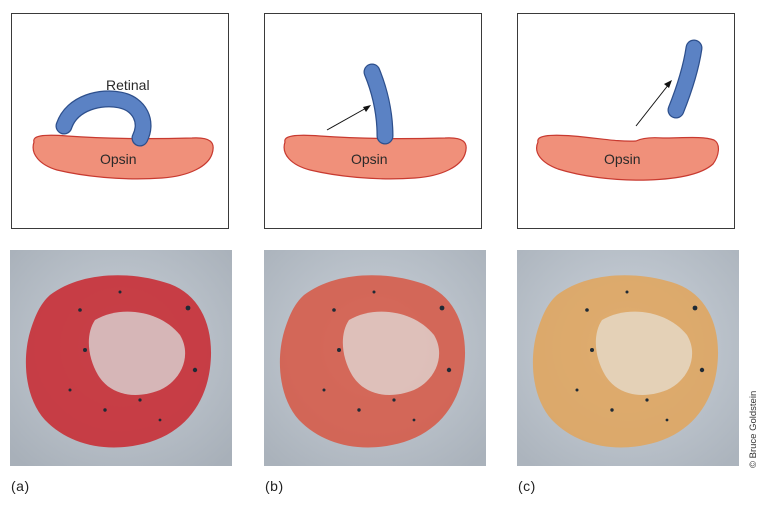 The image size is (767, 506). I want to click on diagram-panel-c: Opsin, so click(626, 121).